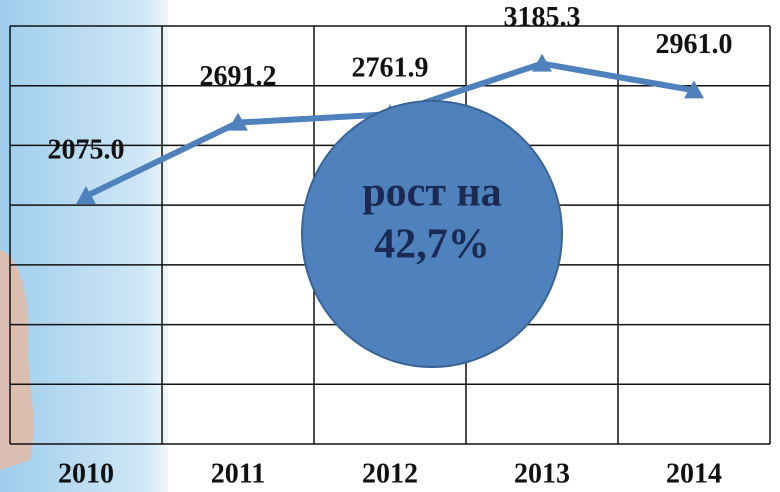 The width and height of the screenshot is (780, 492). I want to click on hand-image, so click(17, 360).